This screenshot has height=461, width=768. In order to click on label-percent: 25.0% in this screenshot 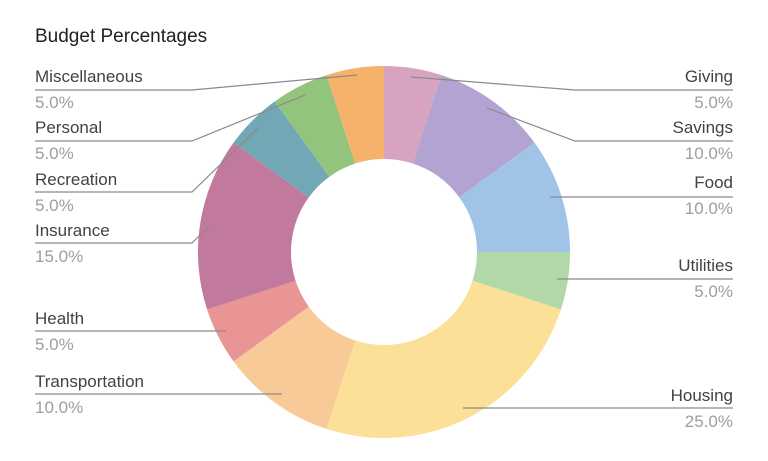, I will do `click(708, 421)`.